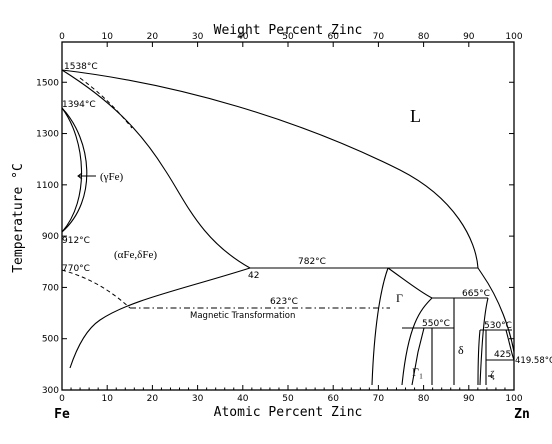 The width and height of the screenshot is (552, 444). Describe the element at coordinates (81, 67) in the screenshot. I see `label-1538: 1538°C` at that location.